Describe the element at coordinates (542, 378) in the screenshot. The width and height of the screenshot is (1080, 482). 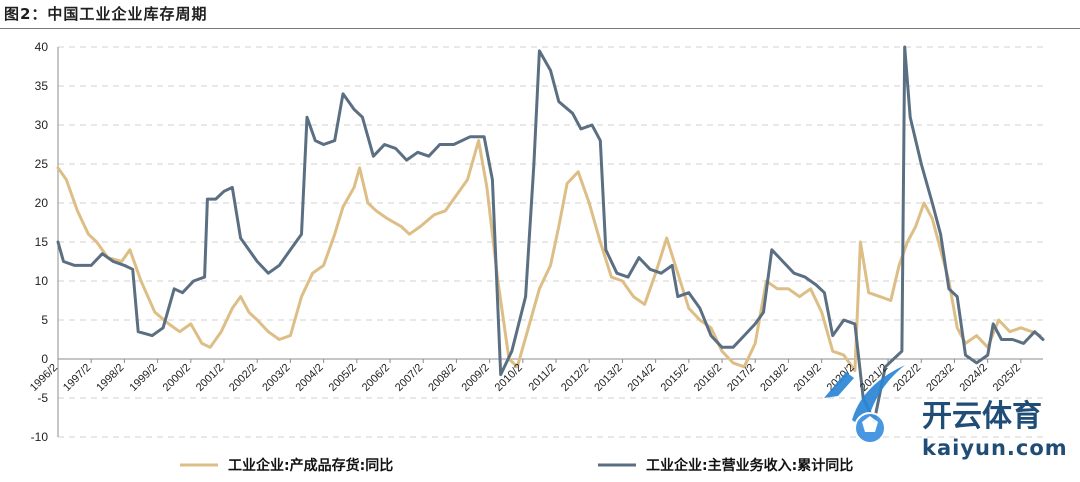
I see `x-tick-label: 2011/2` at that location.